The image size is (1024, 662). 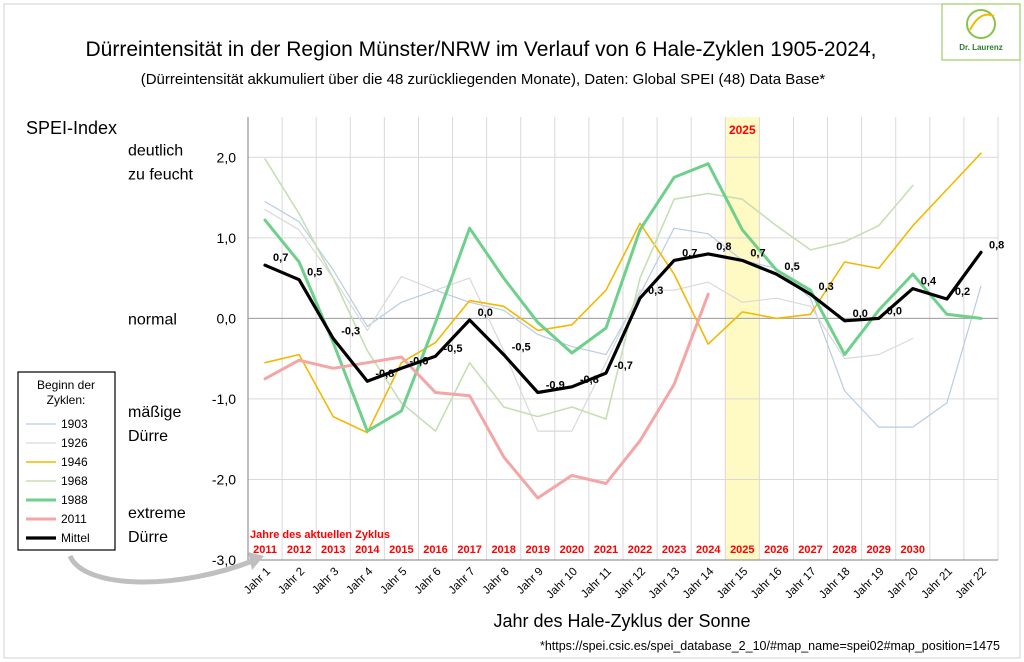 I want to click on x-axis-title: Jahr des Hale-Zyklus der Sonne, so click(x=621, y=621).